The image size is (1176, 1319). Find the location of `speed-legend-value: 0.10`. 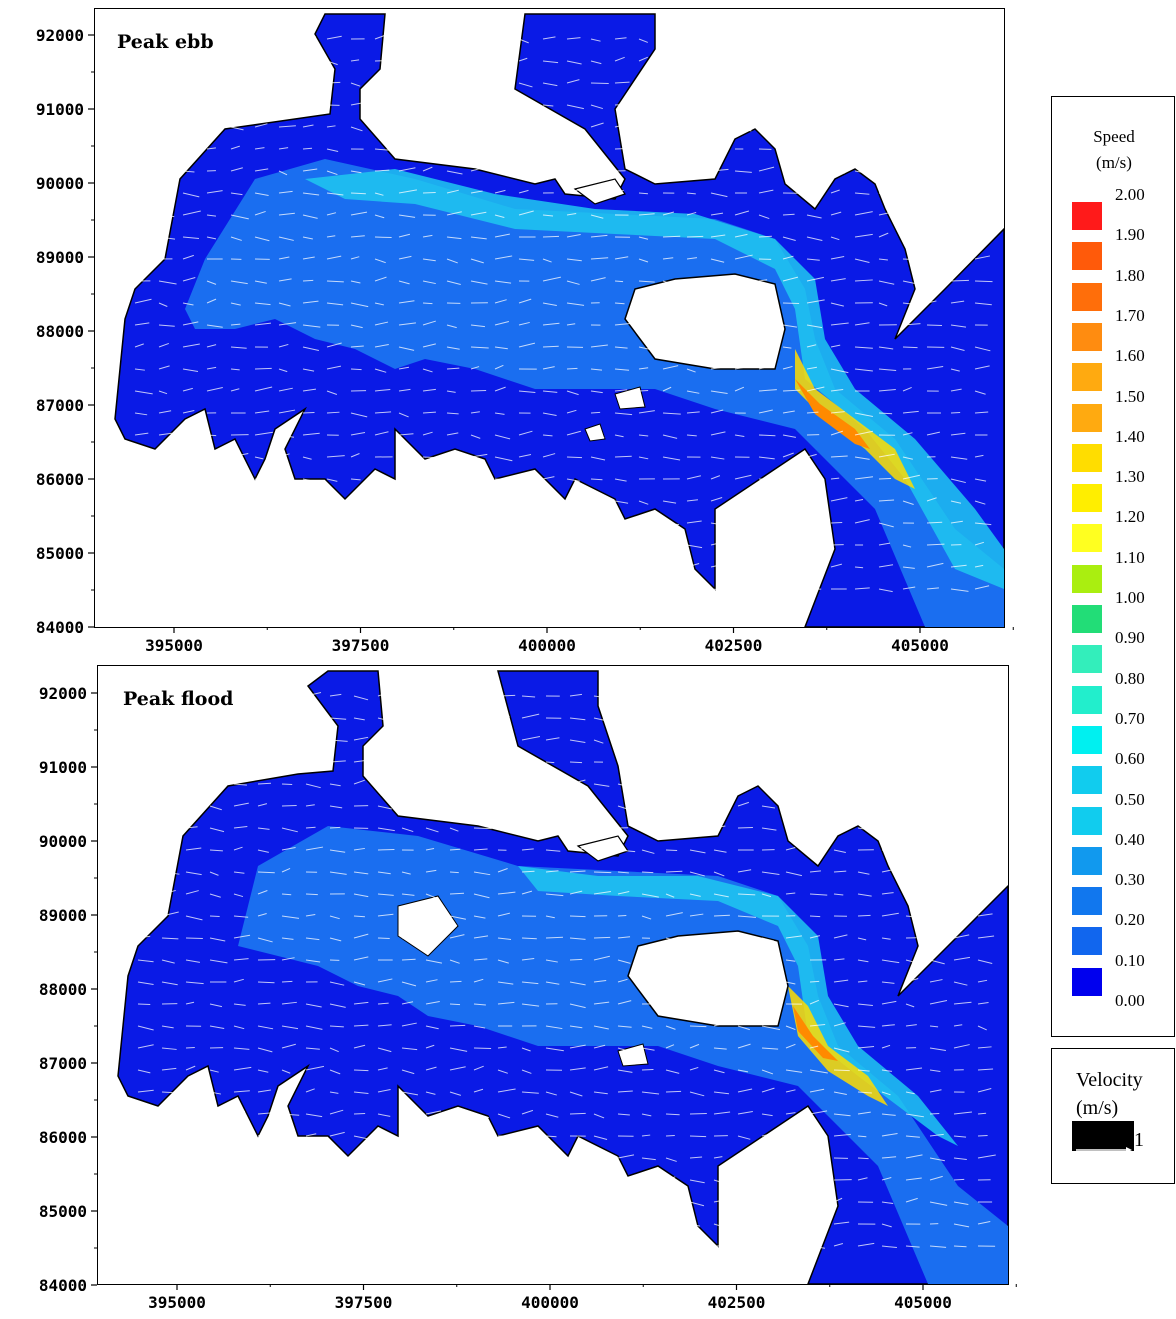

speed-legend-value: 0.10 is located at coordinates (1130, 960).